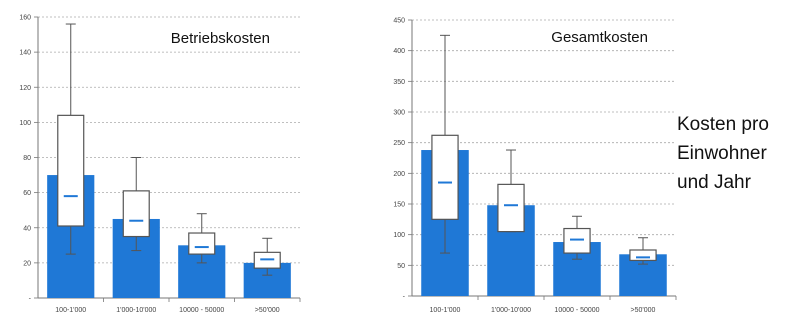 This screenshot has height=320, width=810. Describe the element at coordinates (25, 88) in the screenshot. I see `y-tick-label: 120` at that location.